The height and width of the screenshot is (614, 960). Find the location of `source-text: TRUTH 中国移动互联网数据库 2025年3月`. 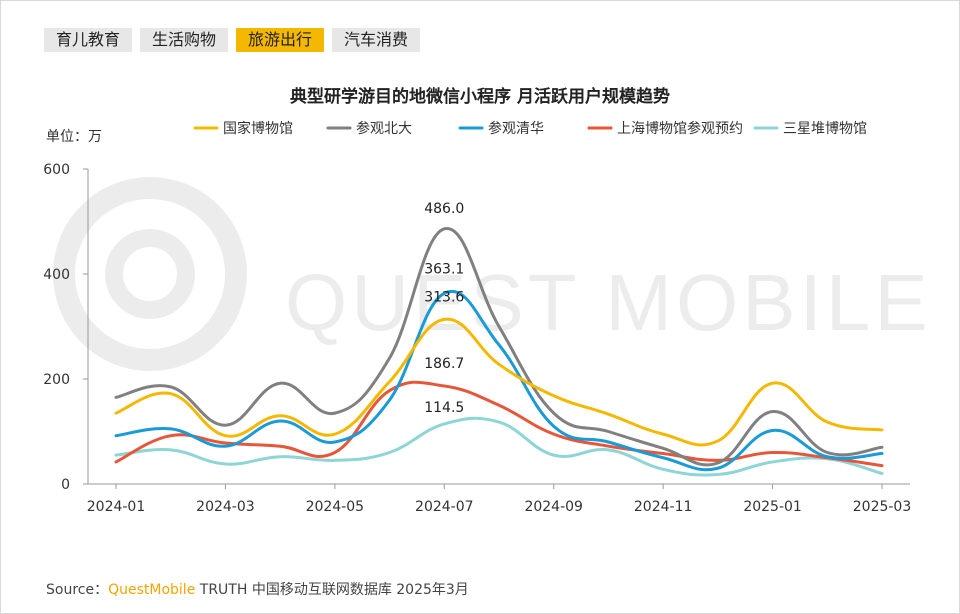

source-text: TRUTH 中国移动互联网数据库 2025年3月 is located at coordinates (334, 590).